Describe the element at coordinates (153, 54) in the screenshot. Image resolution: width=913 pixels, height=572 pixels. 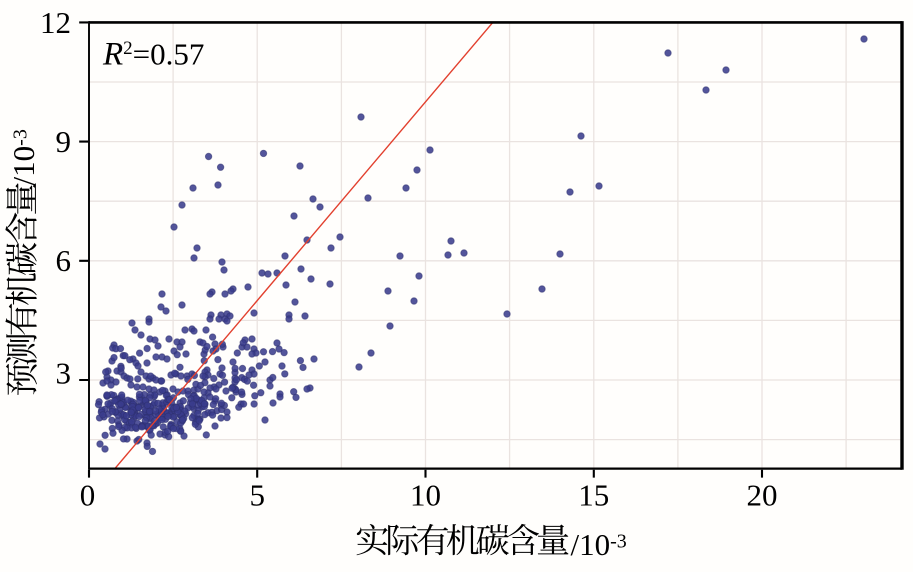
I see `svg-text: R2=0.57` at that location.